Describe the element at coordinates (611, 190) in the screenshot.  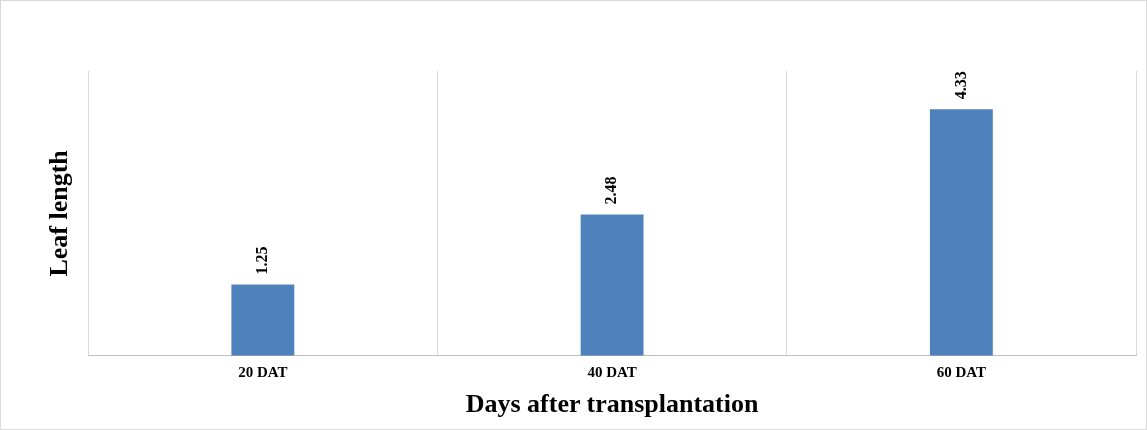
I see `data-label: 2.48` at that location.